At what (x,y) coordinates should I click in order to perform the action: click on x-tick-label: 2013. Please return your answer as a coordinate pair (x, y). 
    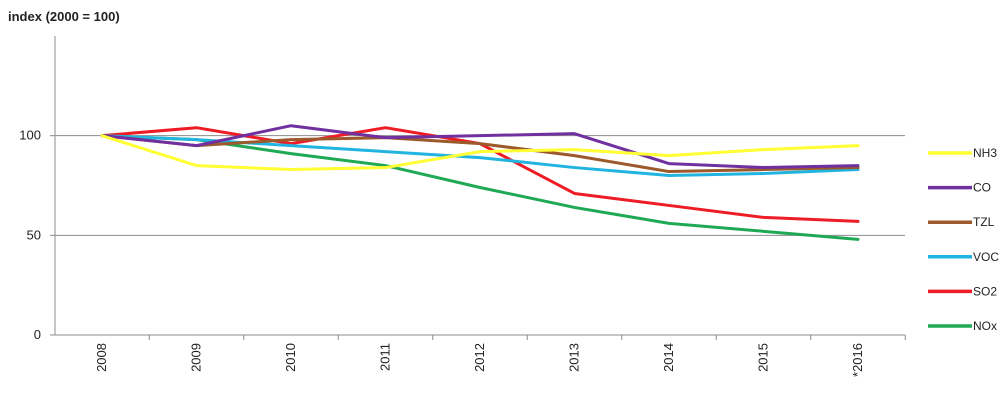
    Looking at the image, I should click on (574, 357).